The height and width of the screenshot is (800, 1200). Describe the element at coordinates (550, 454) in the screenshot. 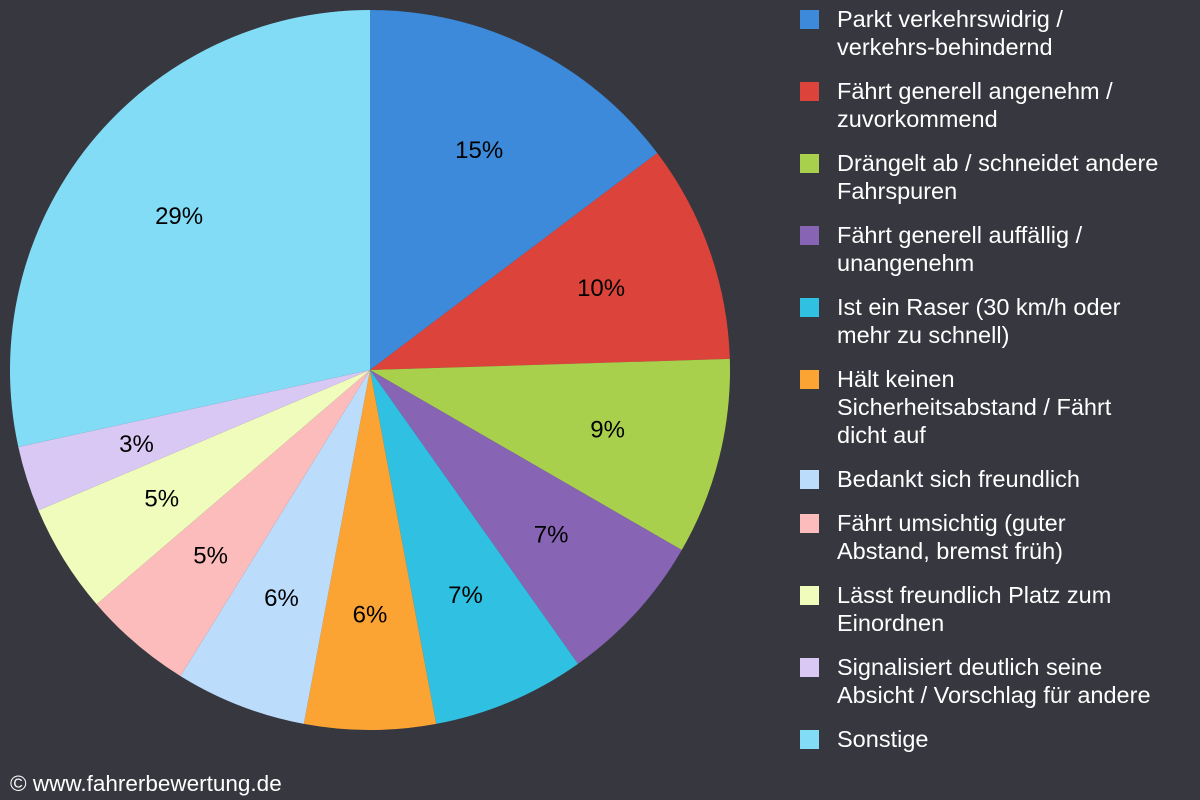

I see `pie-slice-3-draengelt-ab-schneidet-andere-fahrspuren` at that location.